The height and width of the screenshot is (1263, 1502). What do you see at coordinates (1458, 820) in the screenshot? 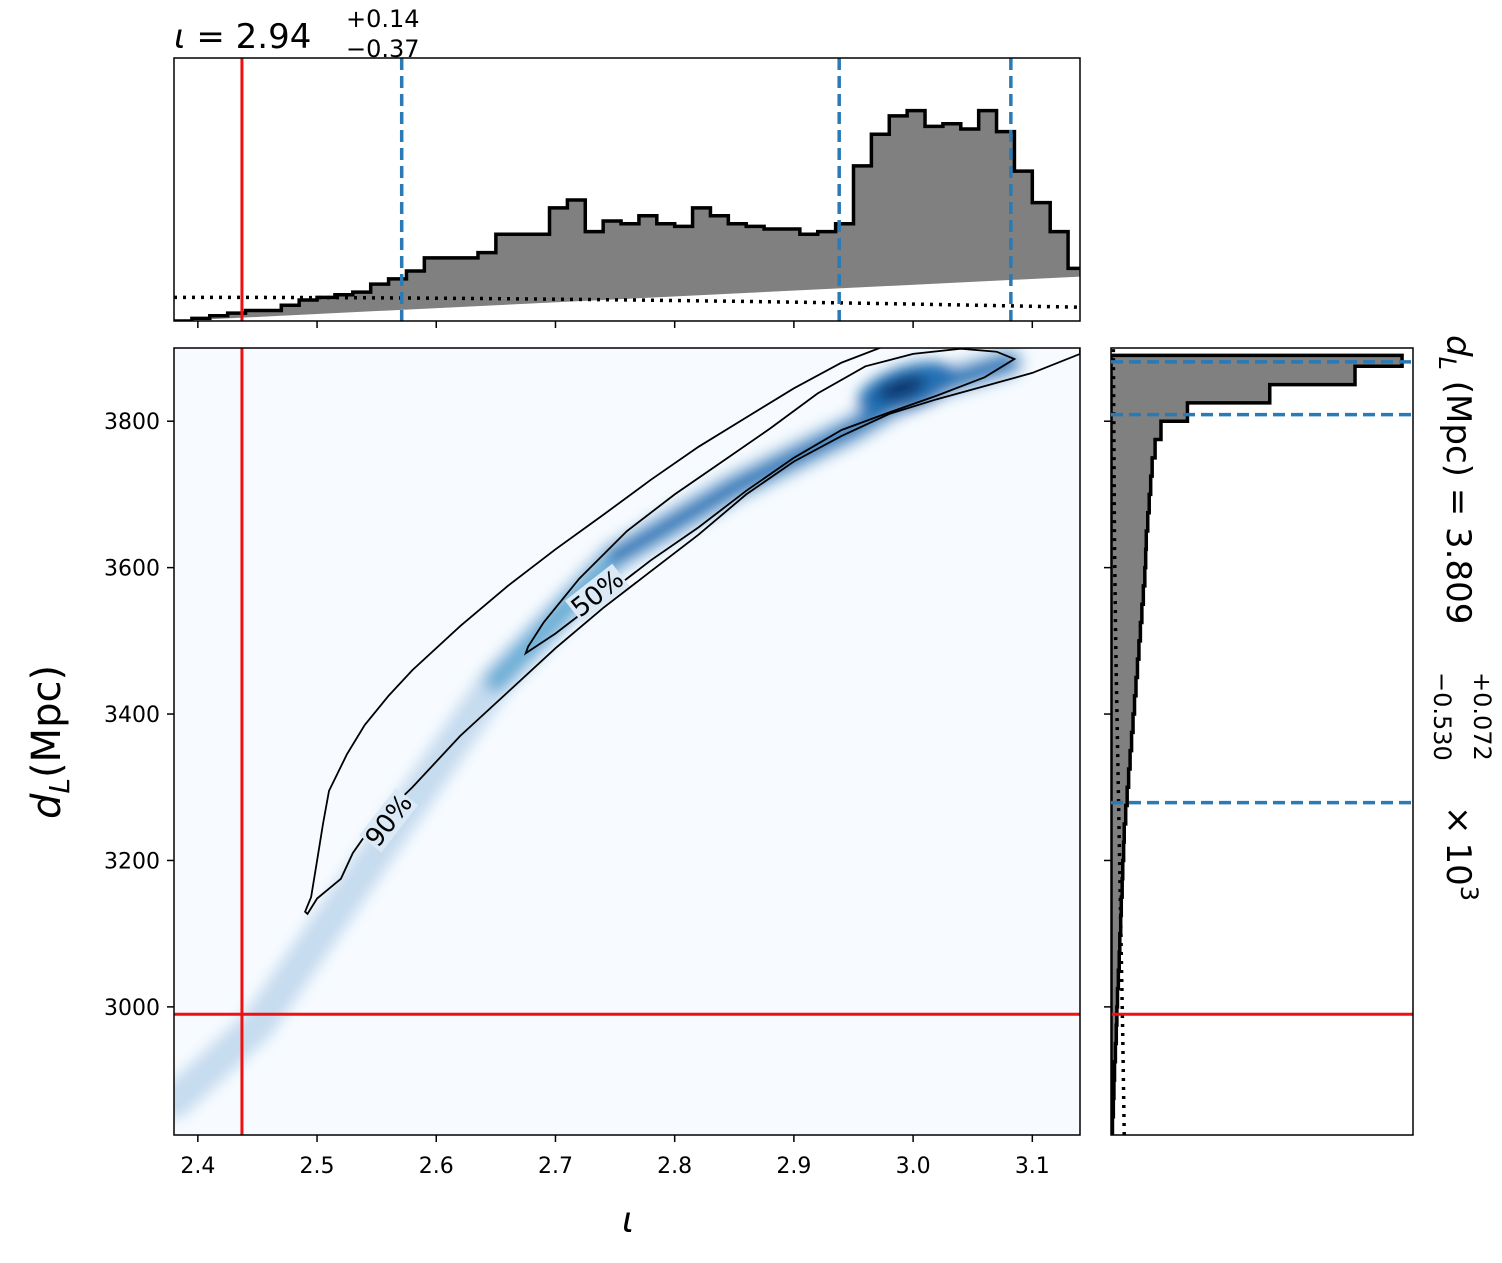
I see `dL-times: ×` at bounding box center [1458, 820].